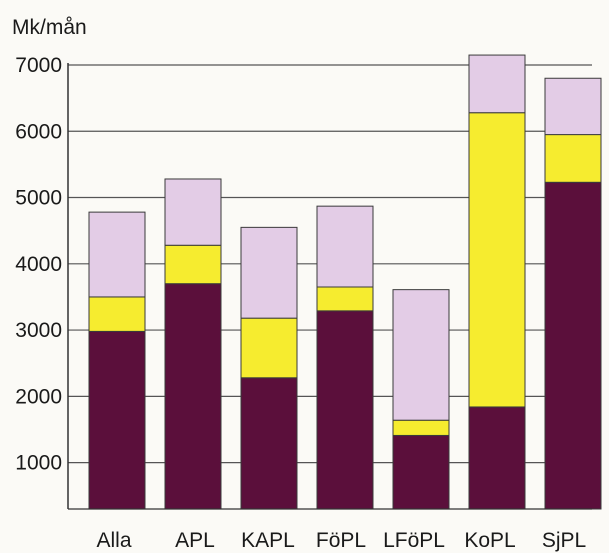  Describe the element at coordinates (345, 246) in the screenshot. I see `bar-FöPL-segment-3` at that location.